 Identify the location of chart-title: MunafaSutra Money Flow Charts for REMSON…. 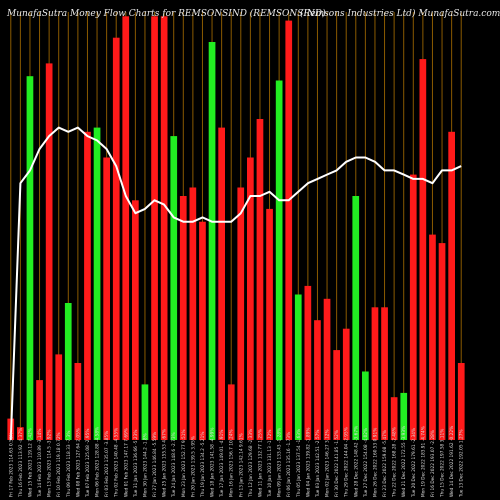
(166, 14).